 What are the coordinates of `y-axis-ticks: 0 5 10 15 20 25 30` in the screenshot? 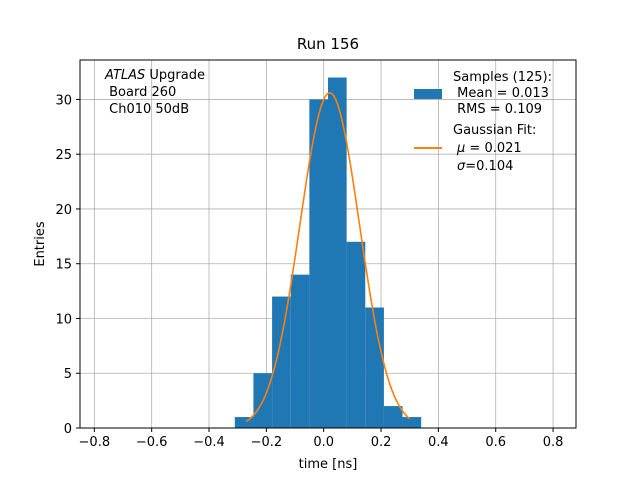 It's located at (67, 265).